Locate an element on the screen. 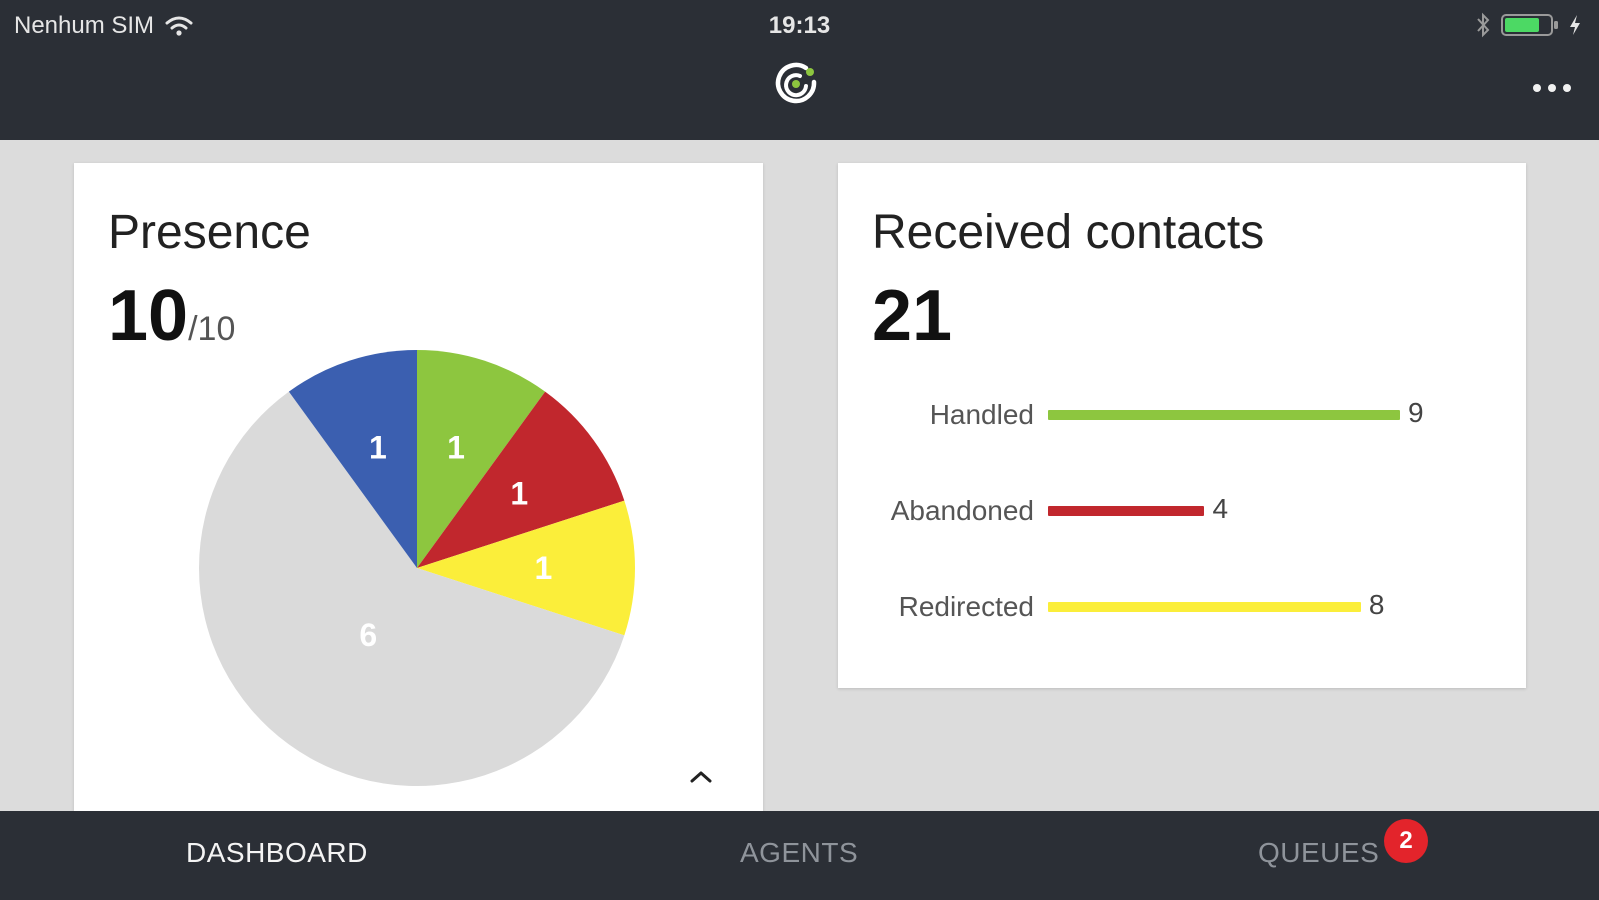 The width and height of the screenshot is (1599, 900). wifi-icon is located at coordinates (179, 26).